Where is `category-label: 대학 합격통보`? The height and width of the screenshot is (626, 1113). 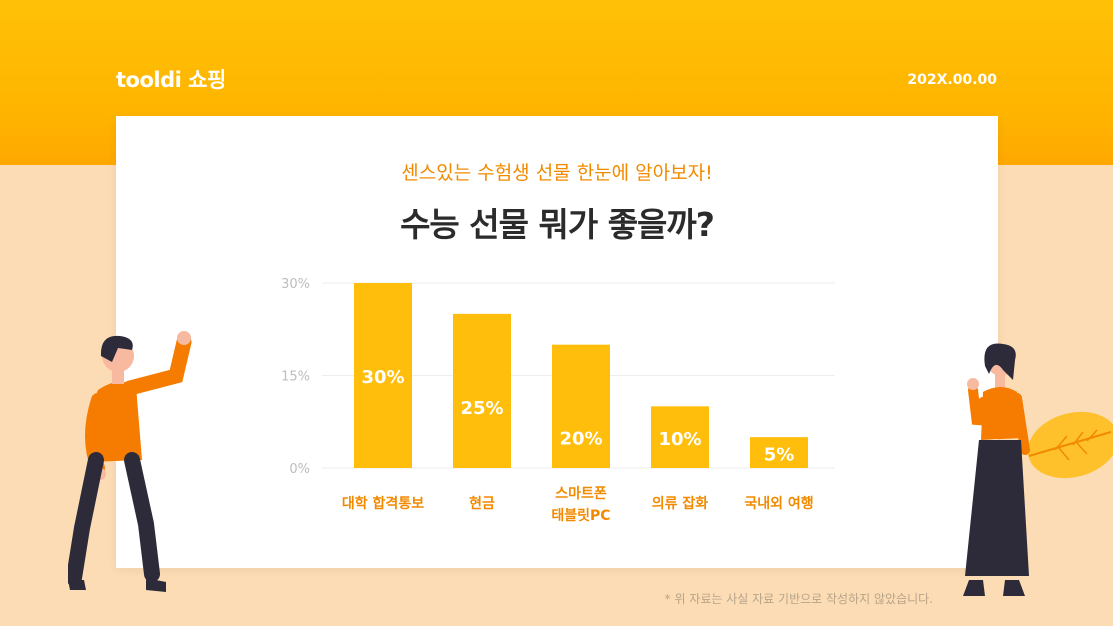 category-label: 대학 합격통보 is located at coordinates (383, 503).